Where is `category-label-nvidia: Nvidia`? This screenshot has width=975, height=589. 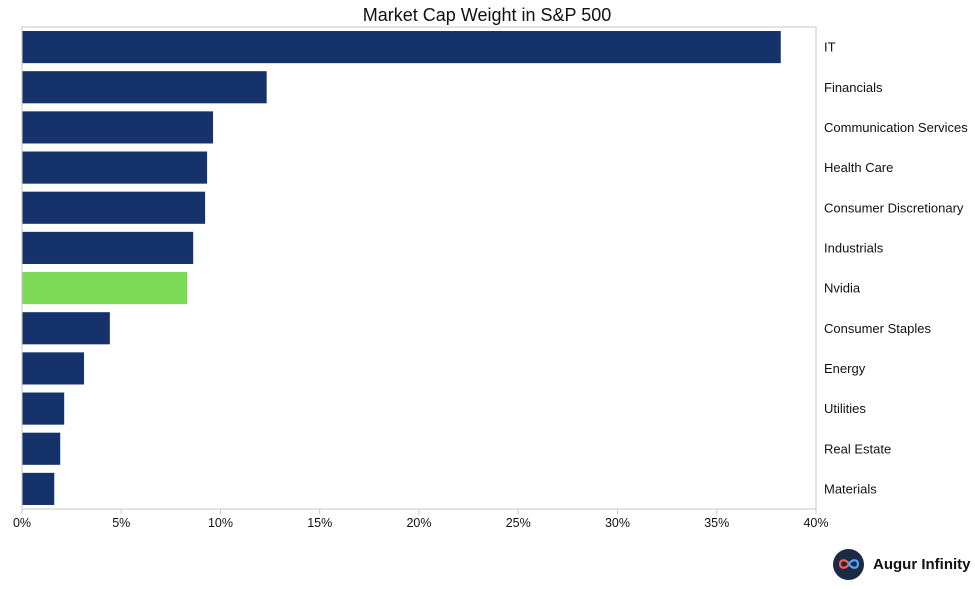 category-label-nvidia: Nvidia is located at coordinates (842, 288).